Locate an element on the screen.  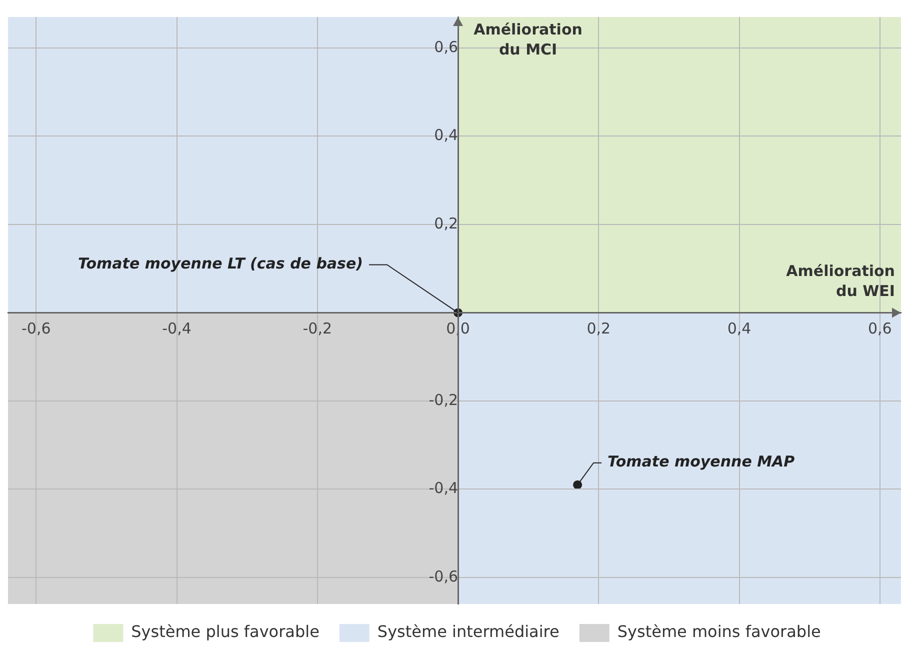
y-tick-label: 0,6 is located at coordinates (446, 47).